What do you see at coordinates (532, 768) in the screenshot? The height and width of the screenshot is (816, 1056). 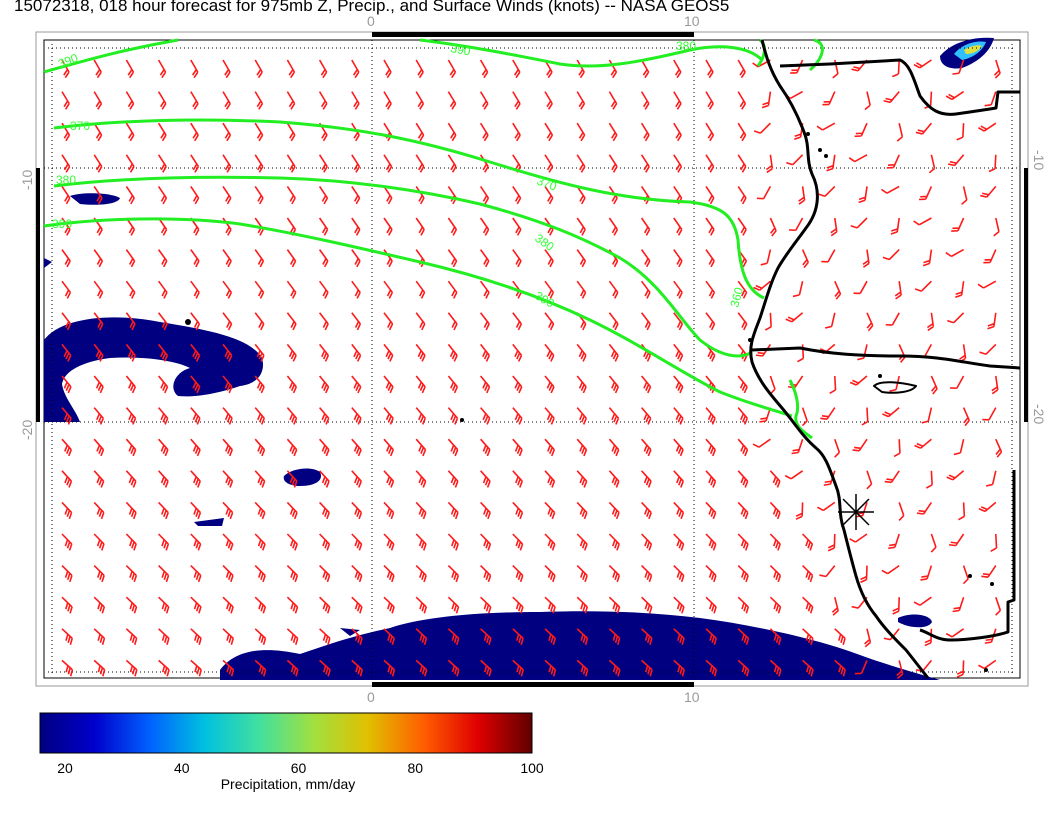 I see `colorbar-tick-label: 100` at bounding box center [532, 768].